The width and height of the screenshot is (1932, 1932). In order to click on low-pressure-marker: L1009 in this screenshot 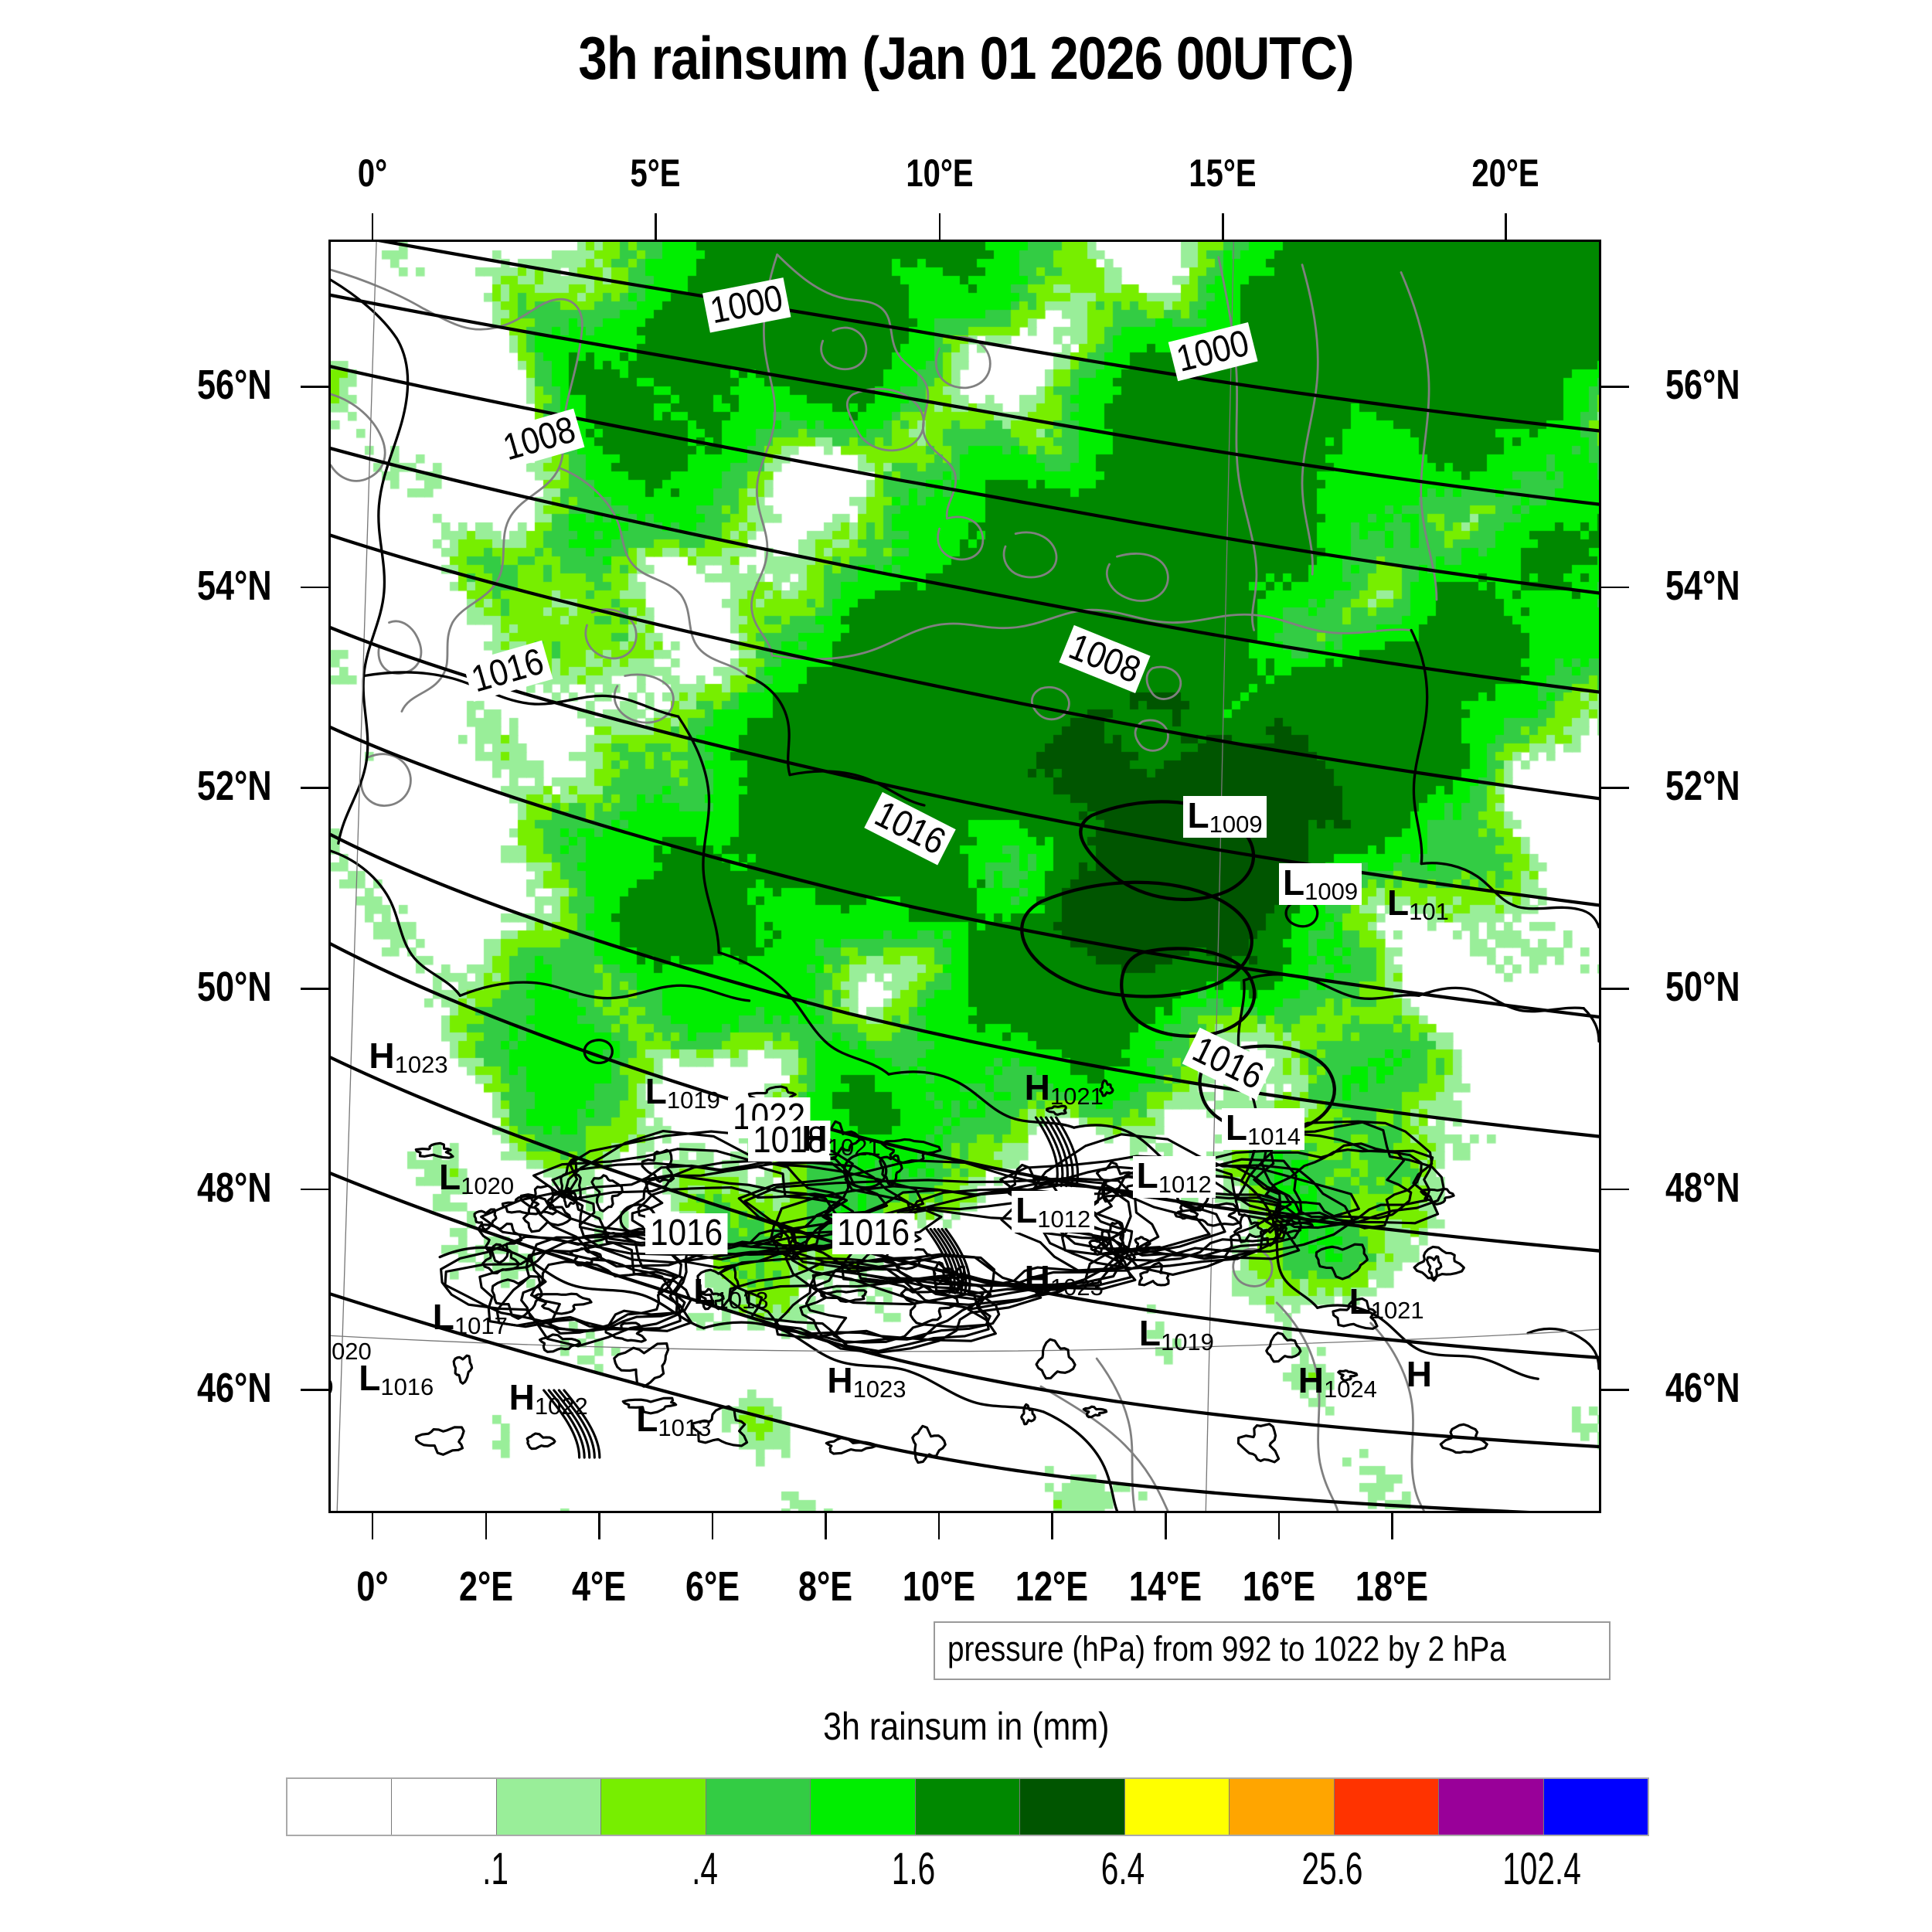, I will do `click(1225, 816)`.